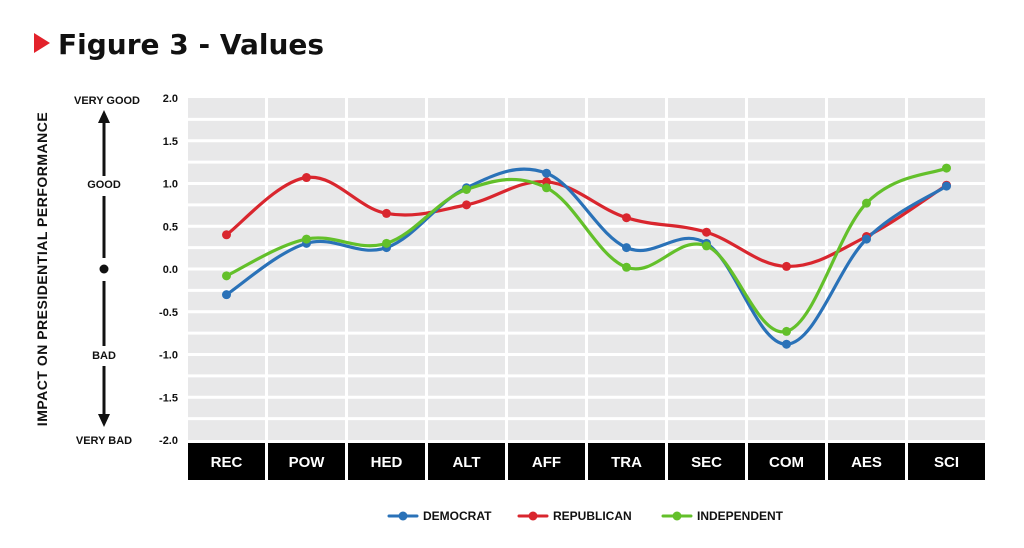 The height and width of the screenshot is (548, 1024). I want to click on data-point-republican-com, so click(786, 266).